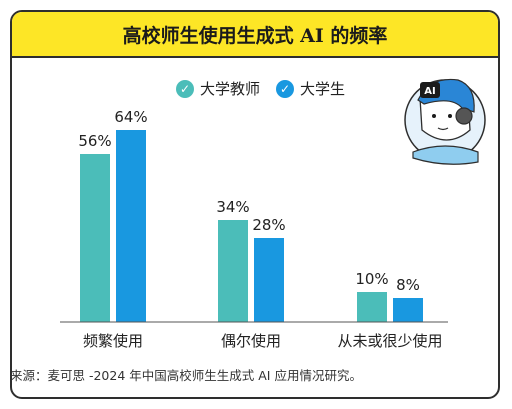 Image resolution: width=512 pixels, height=409 pixels. I want to click on legend-label-teachers: 大学教师, so click(230, 89).